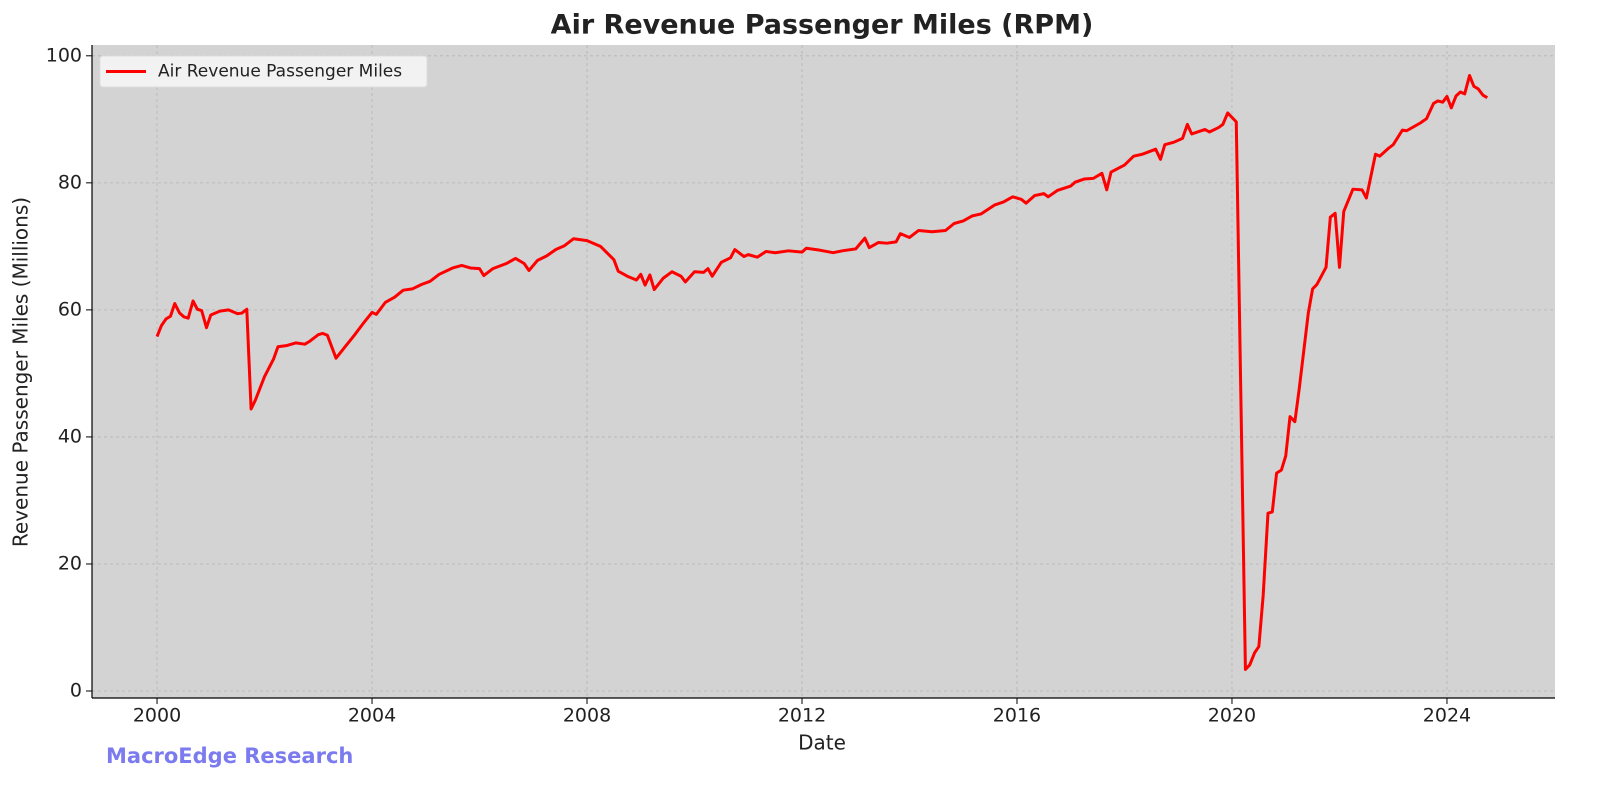  What do you see at coordinates (229, 756) in the screenshot?
I see `watermark: MacroEdge Research` at bounding box center [229, 756].